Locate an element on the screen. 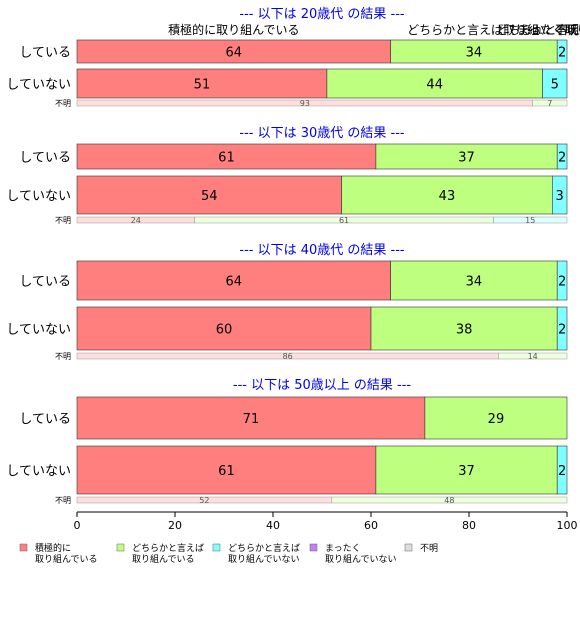  segment-value-label: 51 is located at coordinates (202, 85).